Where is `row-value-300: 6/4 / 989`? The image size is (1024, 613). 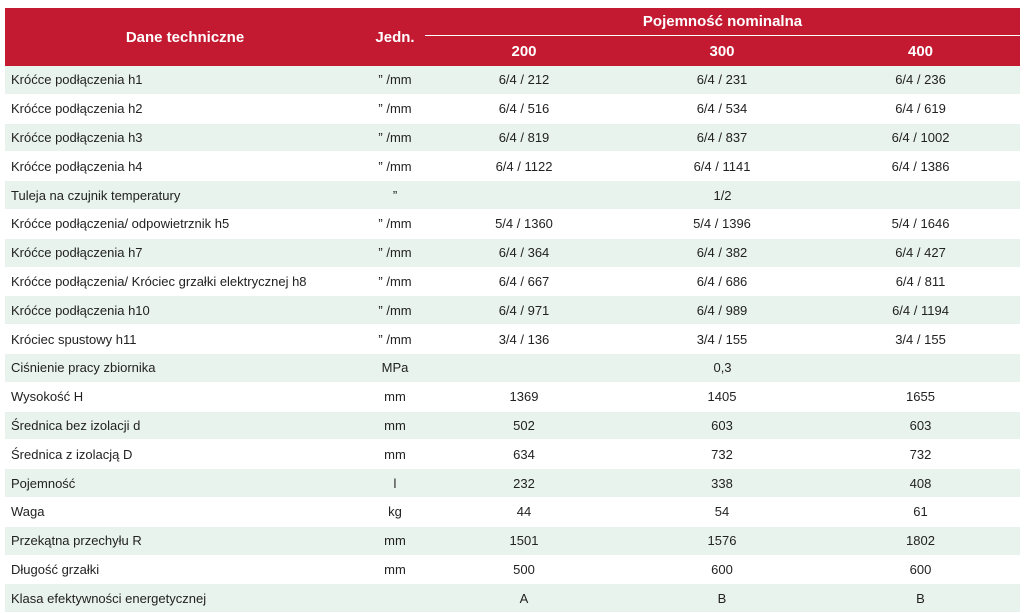 row-value-300: 6/4 / 989 is located at coordinates (722, 310).